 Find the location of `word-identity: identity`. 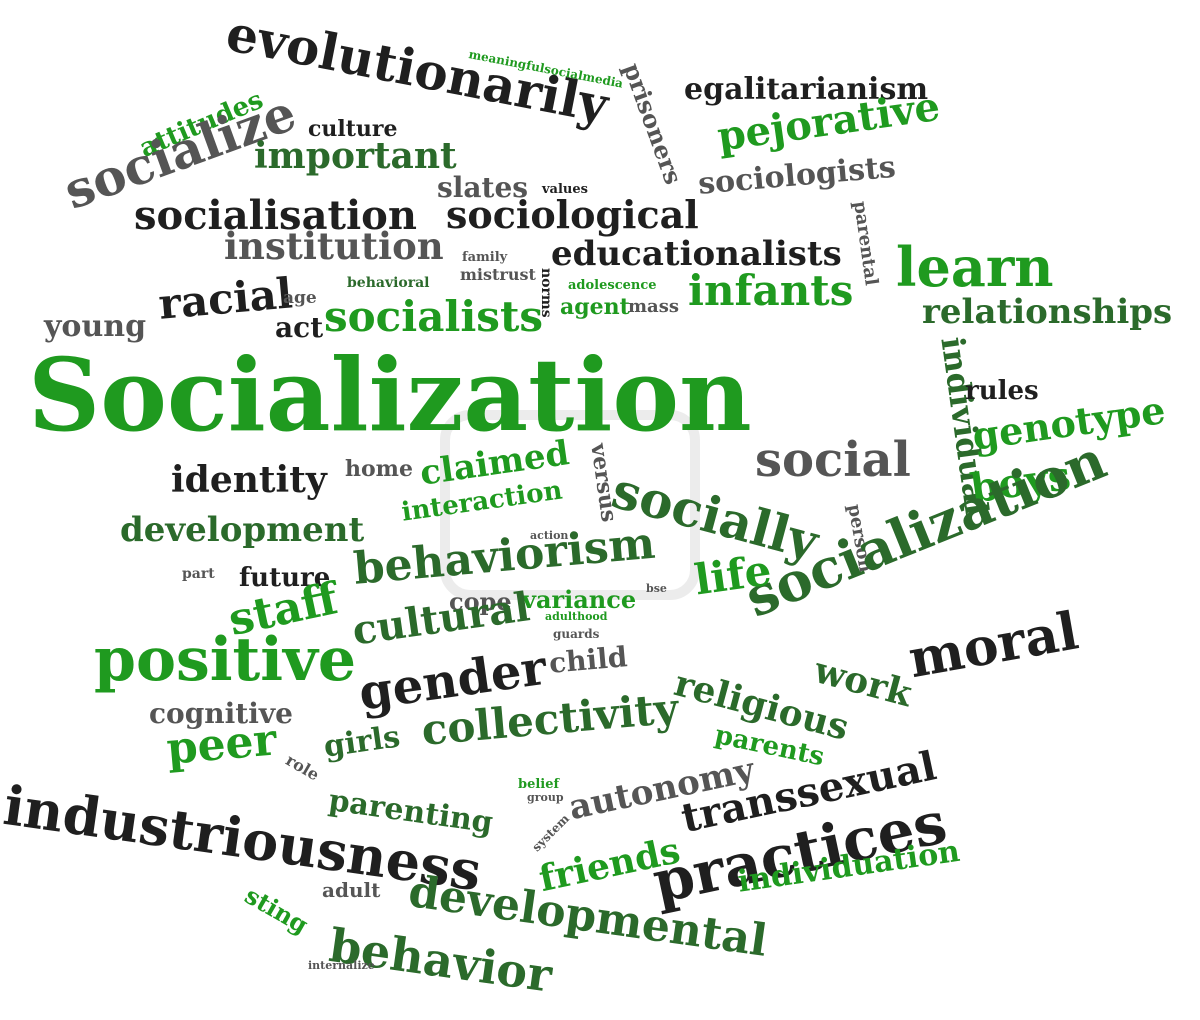

word-identity: identity is located at coordinates (249, 480).